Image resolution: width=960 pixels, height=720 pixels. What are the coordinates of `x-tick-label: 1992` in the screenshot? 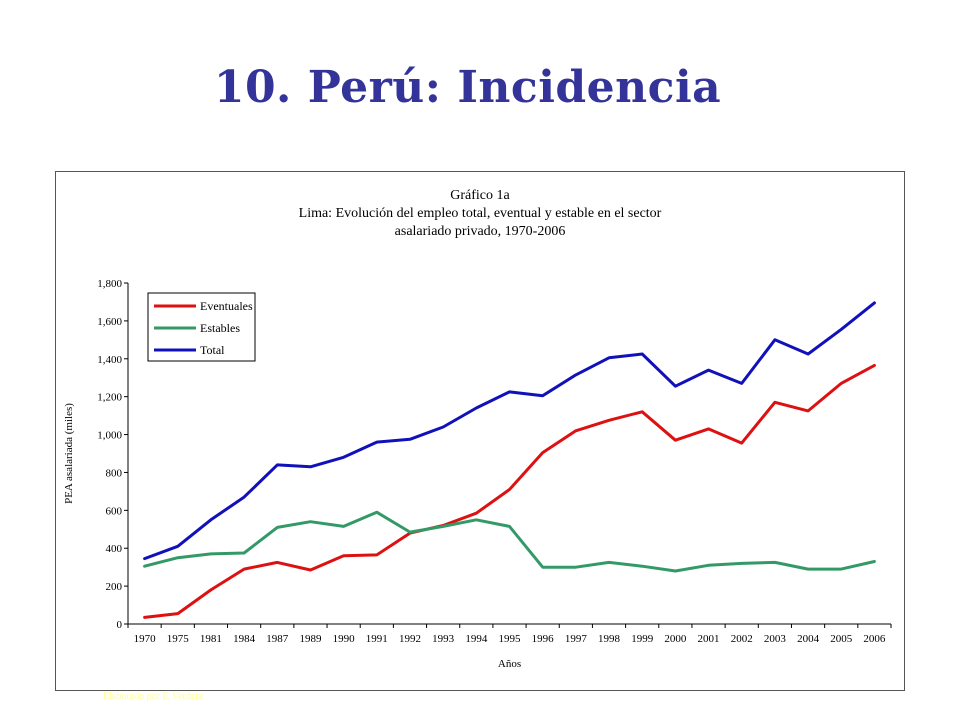 It's located at (410, 639).